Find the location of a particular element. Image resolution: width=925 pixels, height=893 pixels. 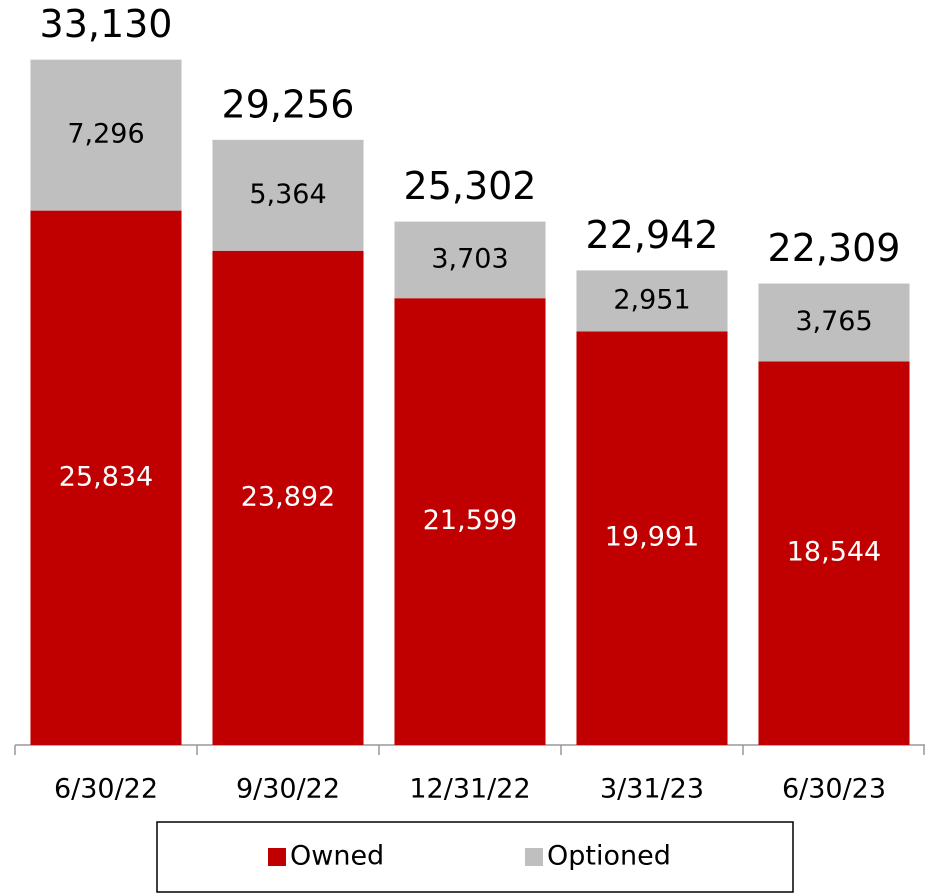

data-label: 3,765 is located at coordinates (833, 321).